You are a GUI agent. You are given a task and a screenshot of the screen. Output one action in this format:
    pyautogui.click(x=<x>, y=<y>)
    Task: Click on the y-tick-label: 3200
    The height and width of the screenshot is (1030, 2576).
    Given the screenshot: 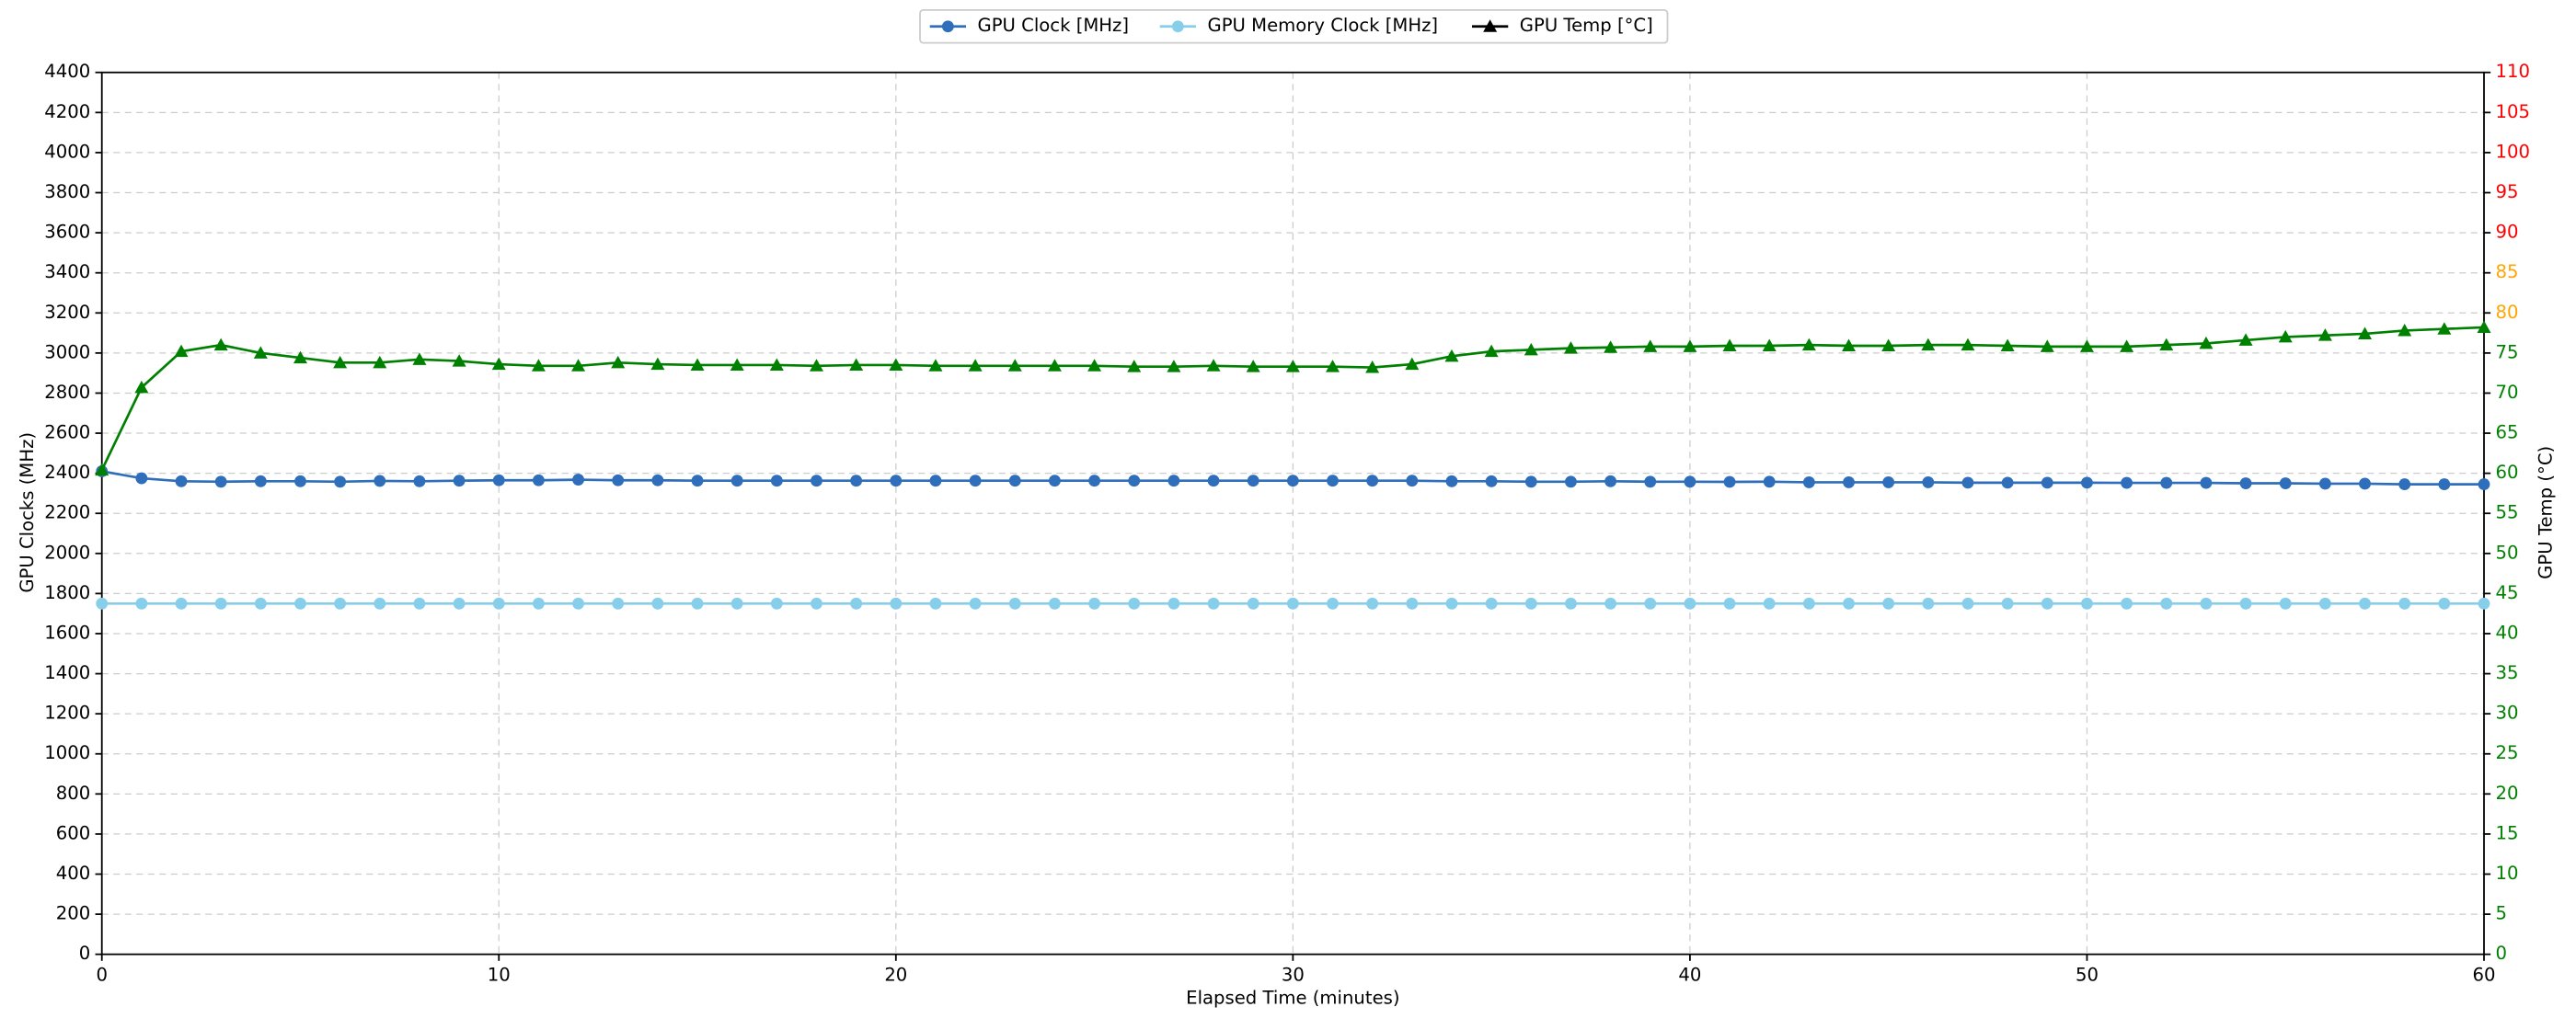 What is the action you would take?
    pyautogui.click(x=67, y=312)
    